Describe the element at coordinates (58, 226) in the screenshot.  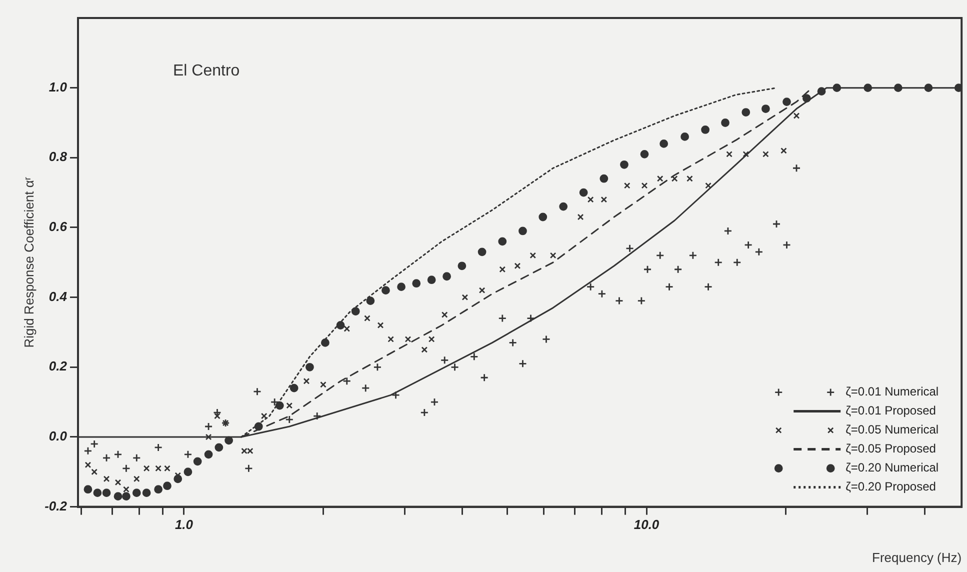
I see `y-tick-label: 0.6` at that location.